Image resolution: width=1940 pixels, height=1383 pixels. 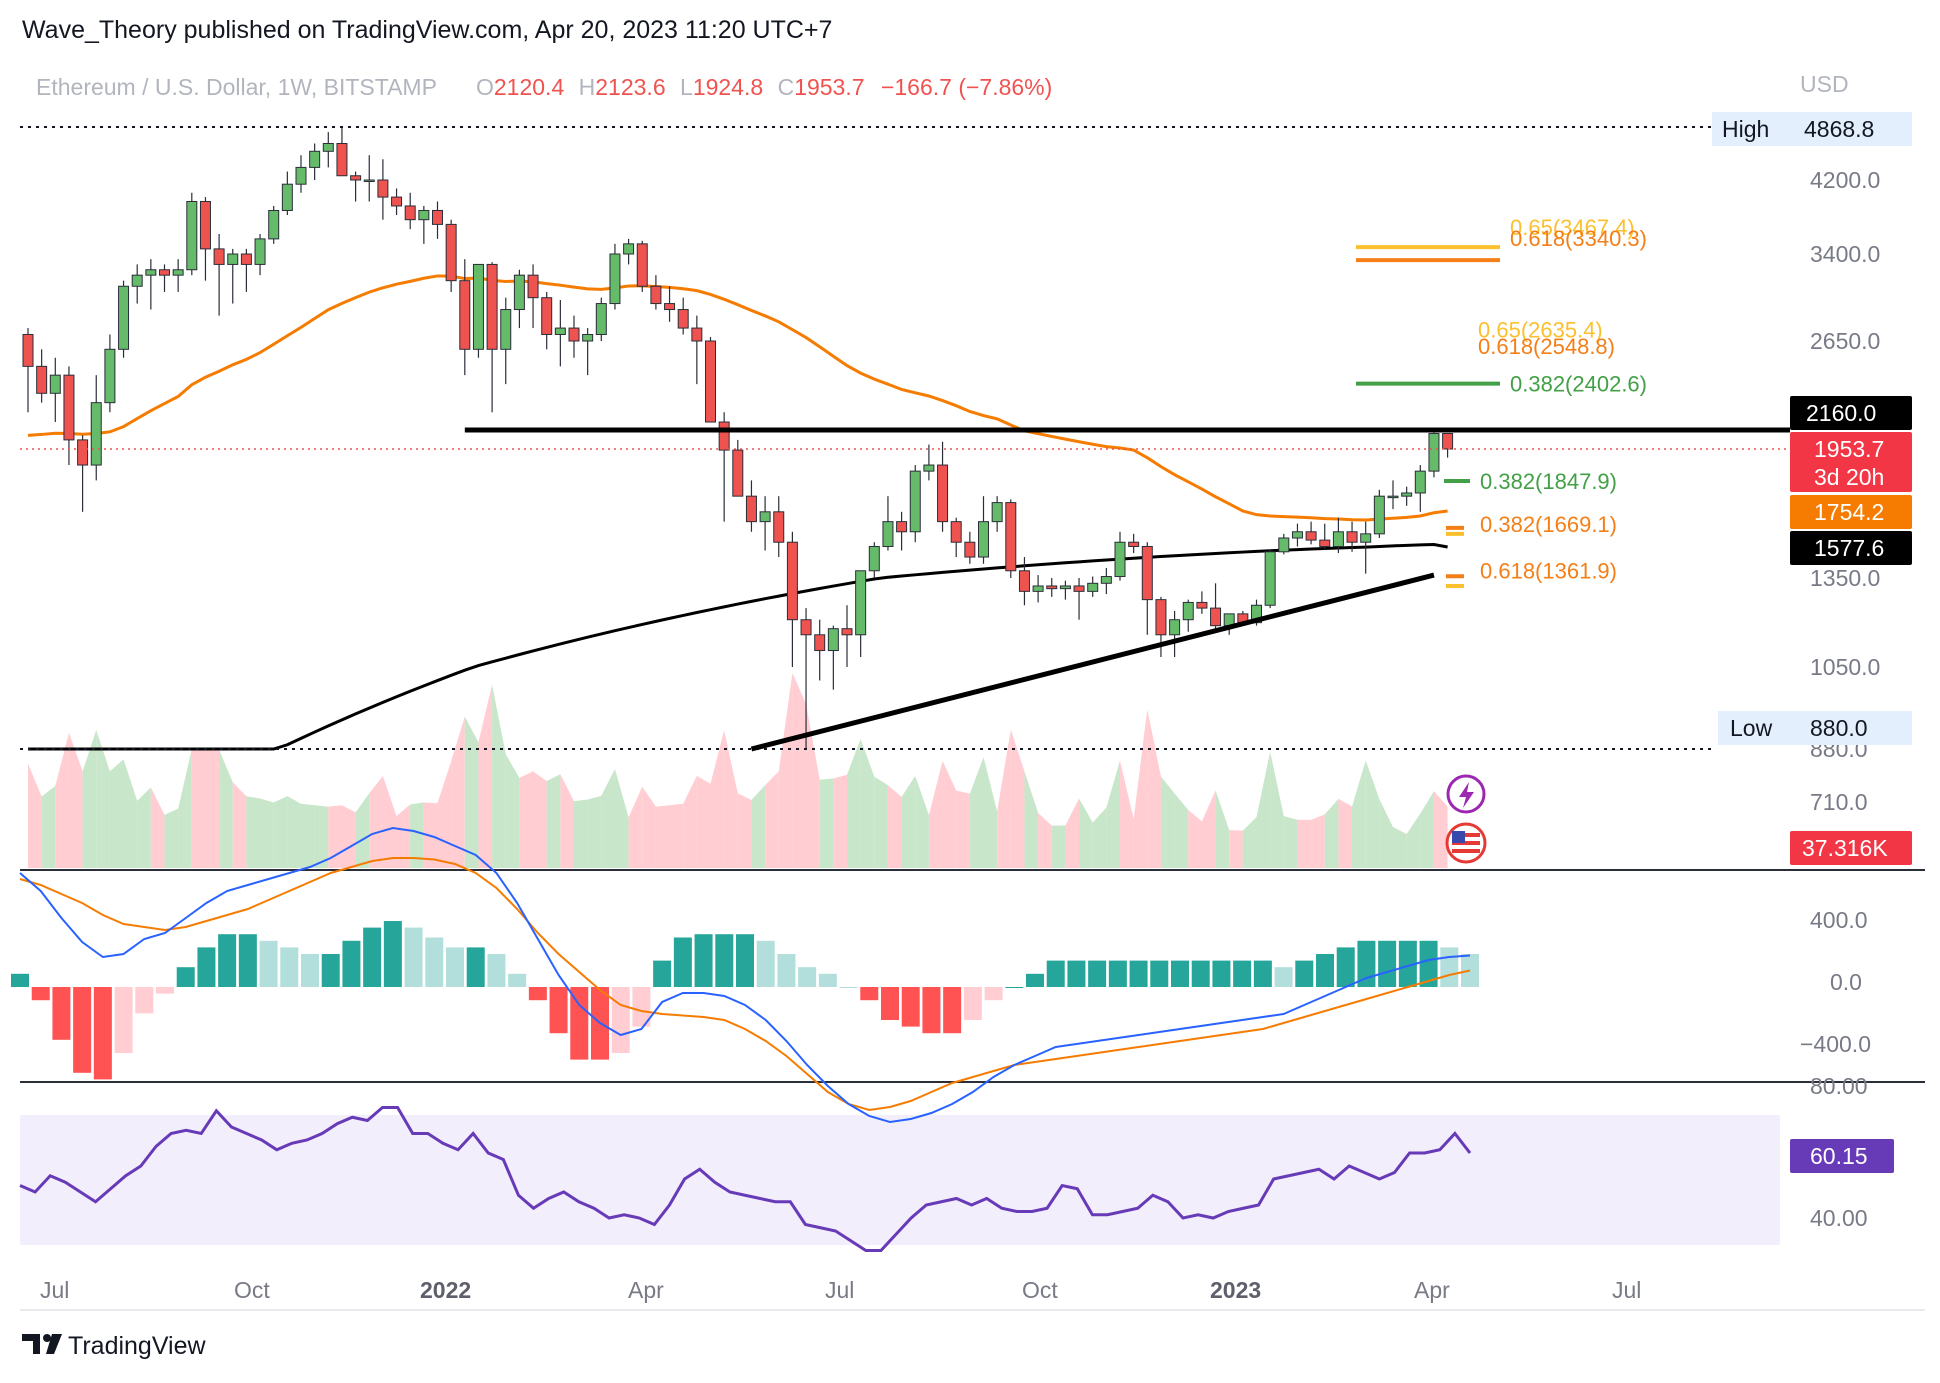 What do you see at coordinates (829, 87) in the screenshot?
I see `close-value: 1953.7` at bounding box center [829, 87].